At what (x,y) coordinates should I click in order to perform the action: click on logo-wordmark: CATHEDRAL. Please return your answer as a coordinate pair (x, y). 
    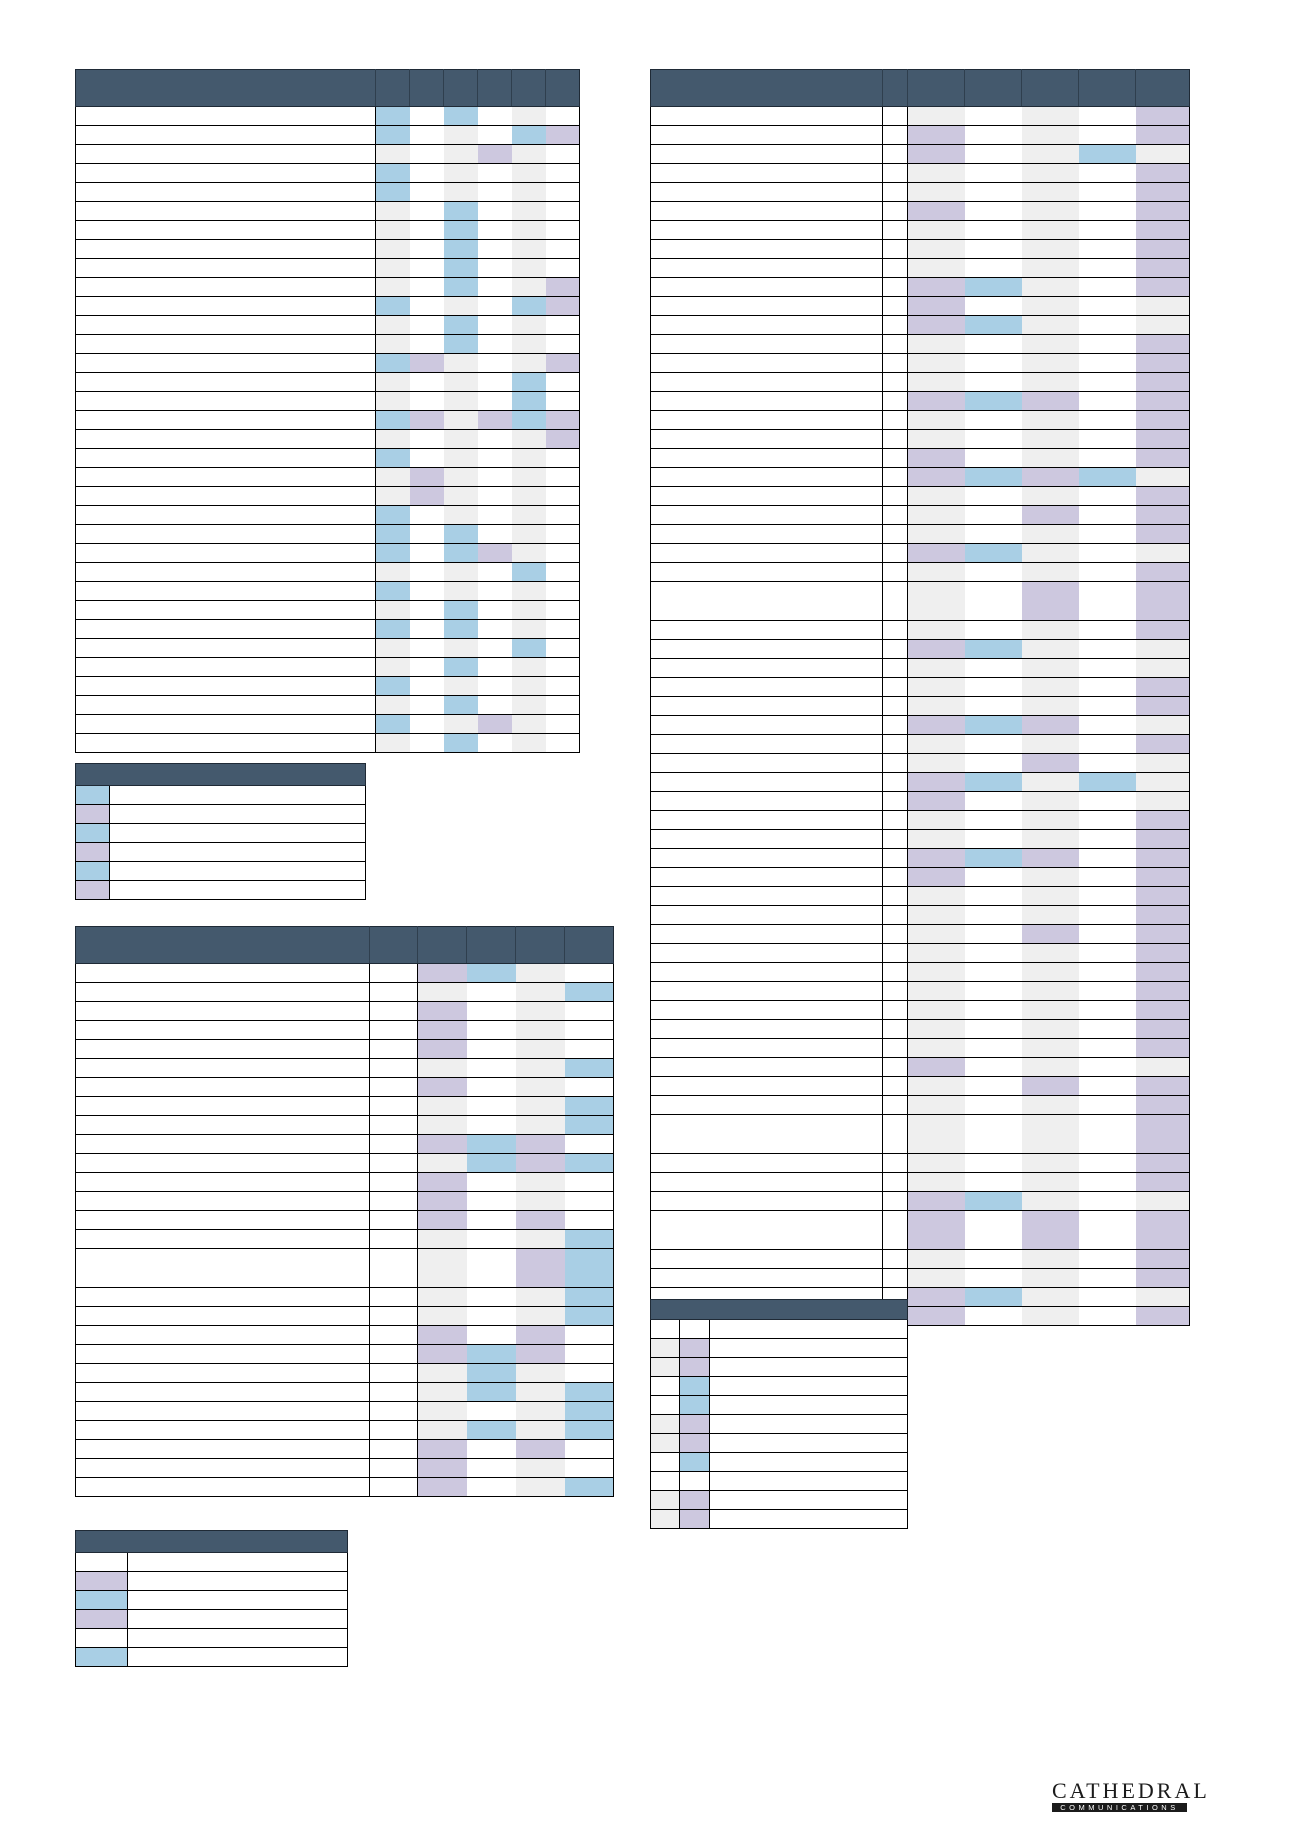
    Looking at the image, I should click on (1131, 1790).